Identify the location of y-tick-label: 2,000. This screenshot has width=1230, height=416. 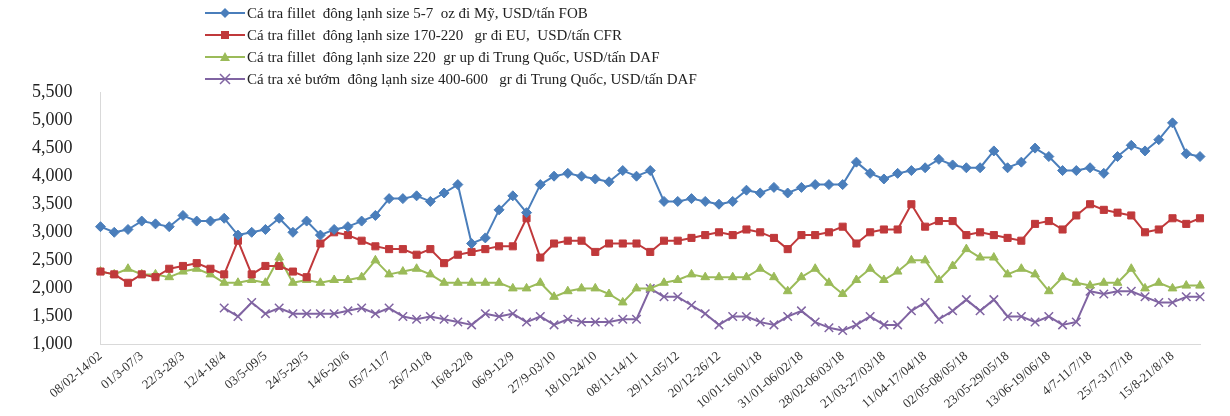
(52, 287).